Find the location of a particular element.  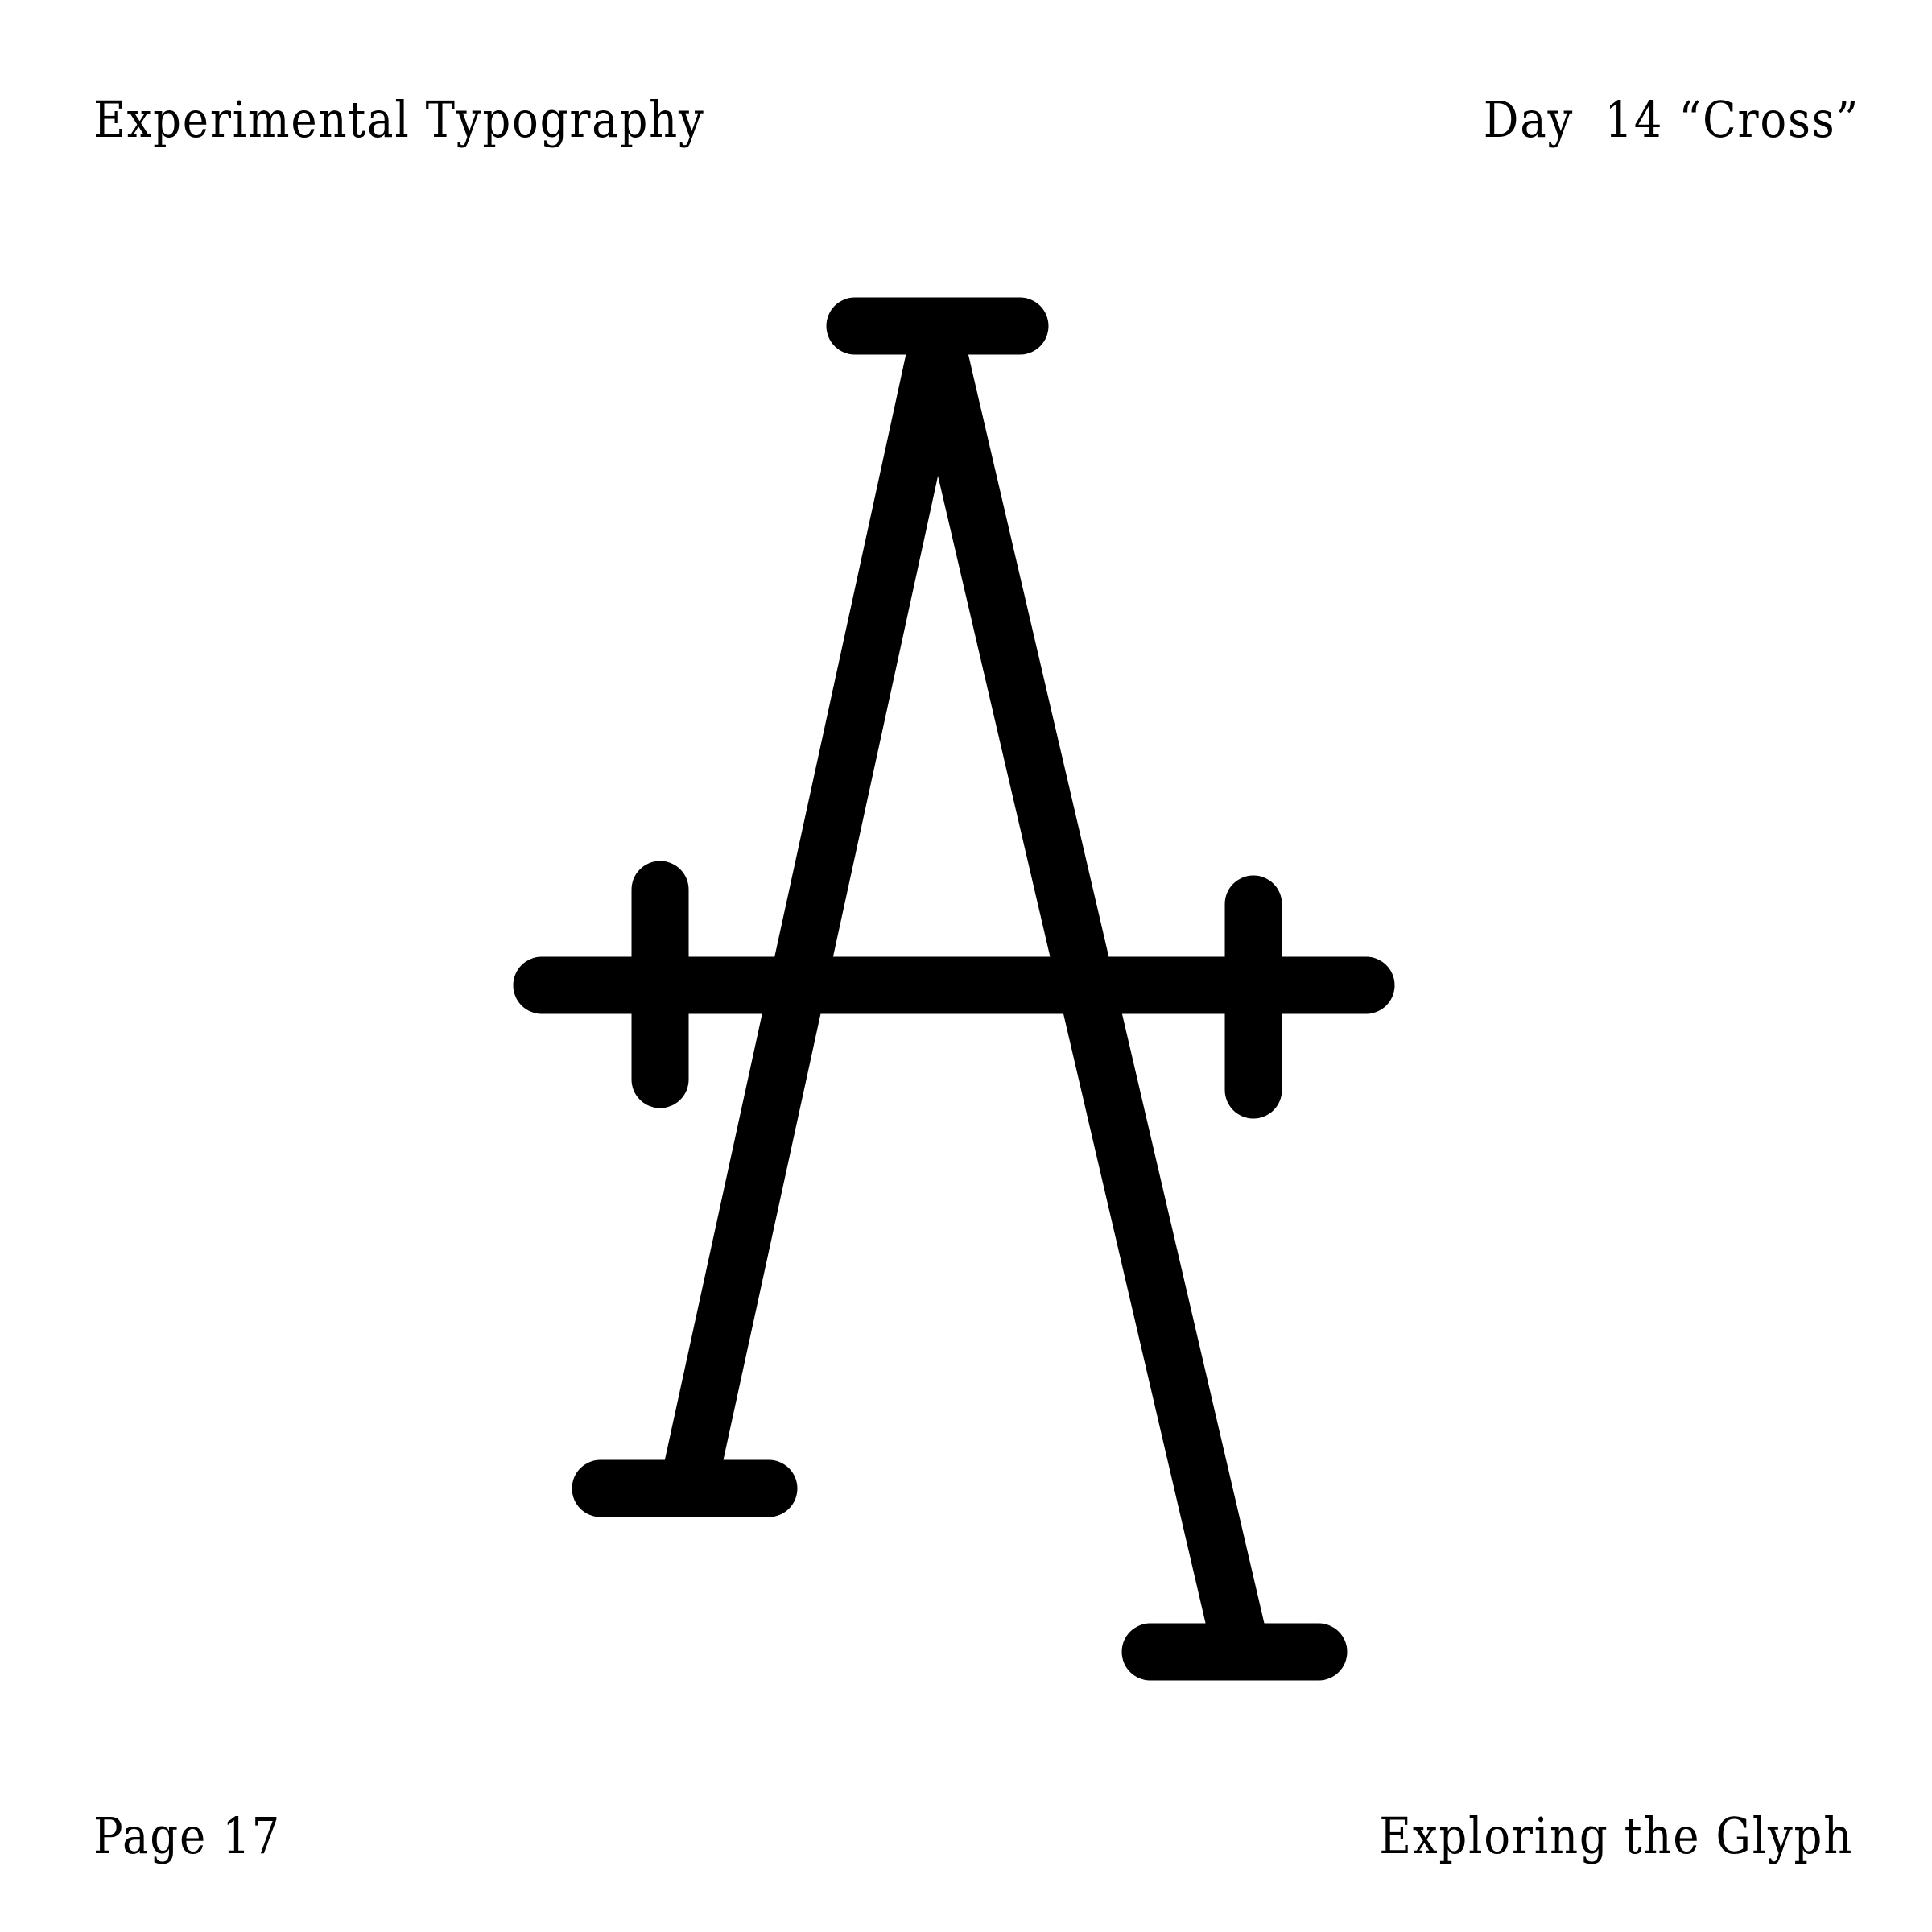

left-stem is located at coordinates (813, 914).